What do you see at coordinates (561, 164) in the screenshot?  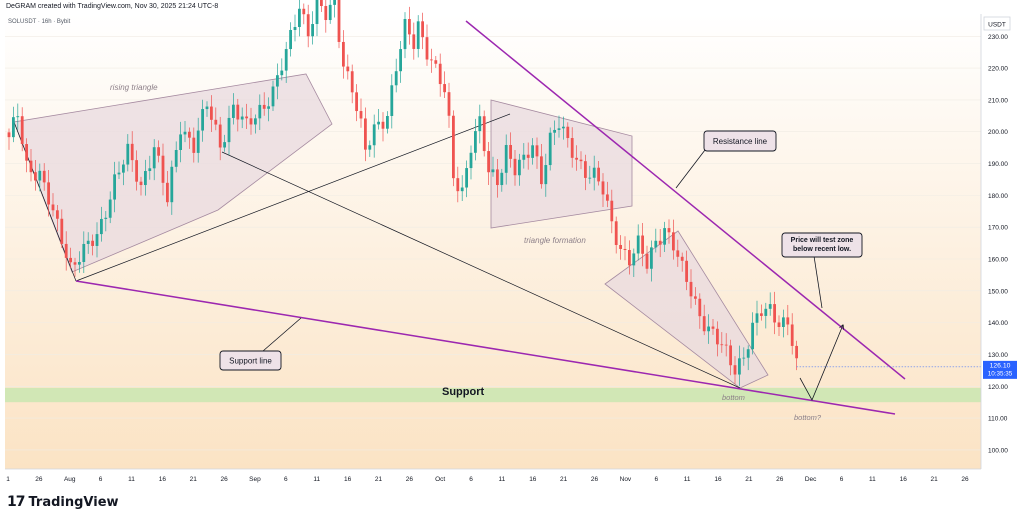 I see `triangle-formation-pattern` at bounding box center [561, 164].